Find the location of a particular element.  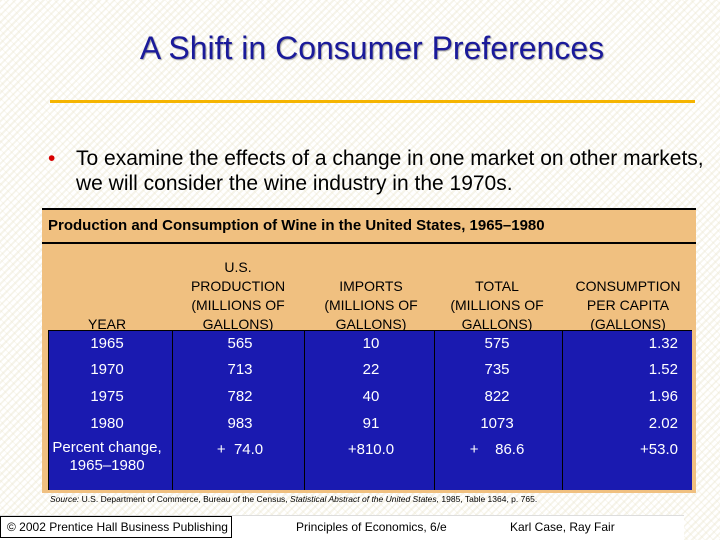

cell-imports: +810.0 is located at coordinates (371, 449).